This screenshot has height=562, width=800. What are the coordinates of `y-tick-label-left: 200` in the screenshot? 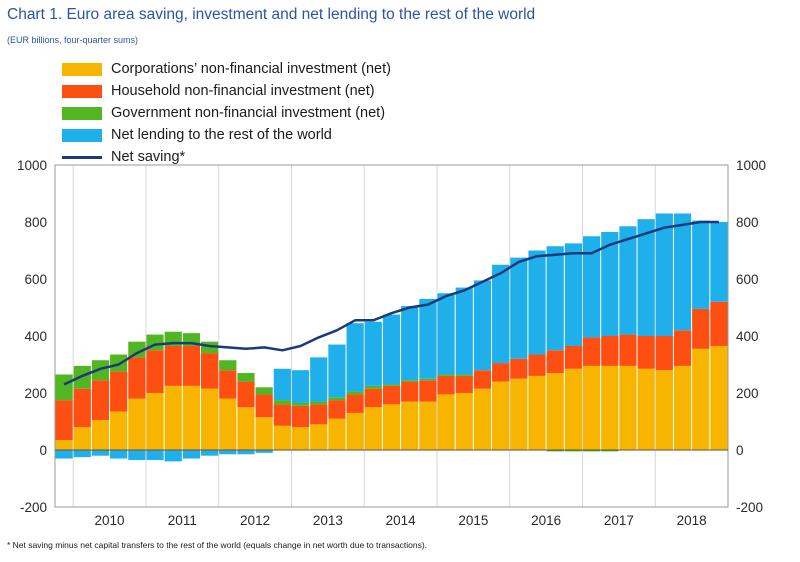 It's located at (35, 393).